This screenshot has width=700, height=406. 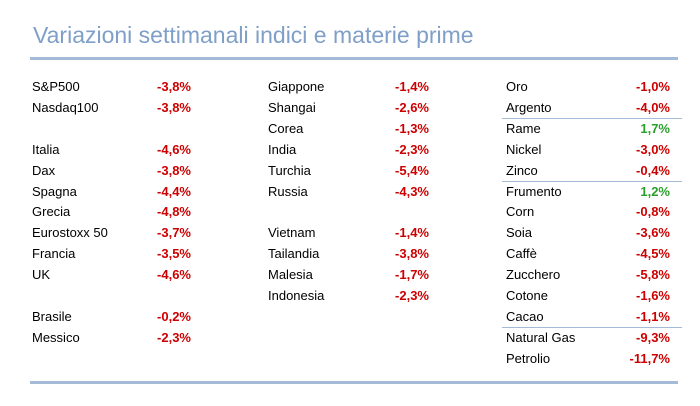 I want to click on instrument-name: Nickel, so click(x=524, y=149).